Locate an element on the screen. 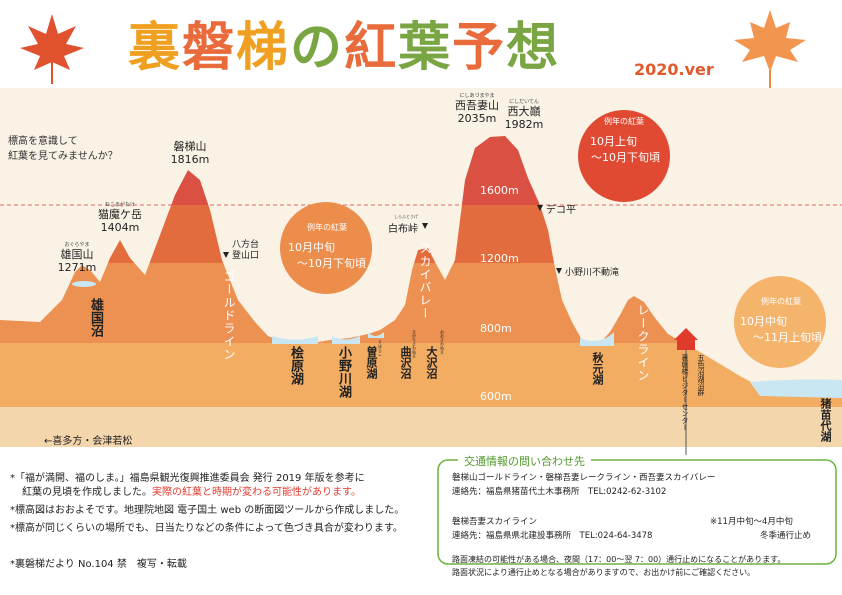 This screenshot has height=595, width=842. contact-warning: 路面状況により通行止めとなる場合がありますので、お出かけ前にご確認ください。 is located at coordinates (604, 572).